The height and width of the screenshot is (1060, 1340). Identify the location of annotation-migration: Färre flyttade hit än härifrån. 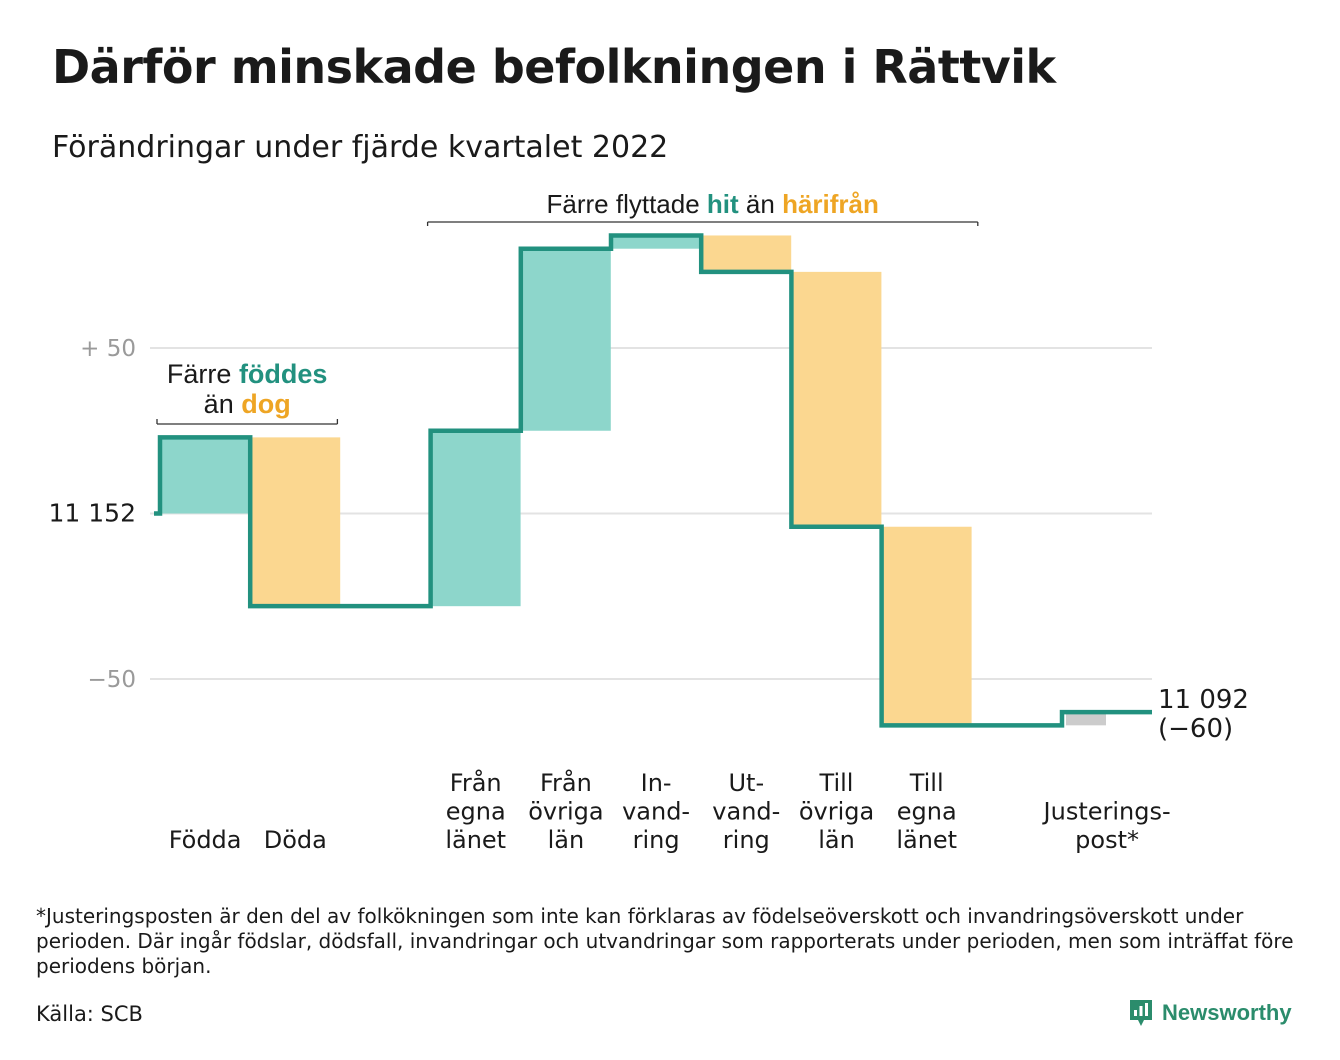
(713, 204).